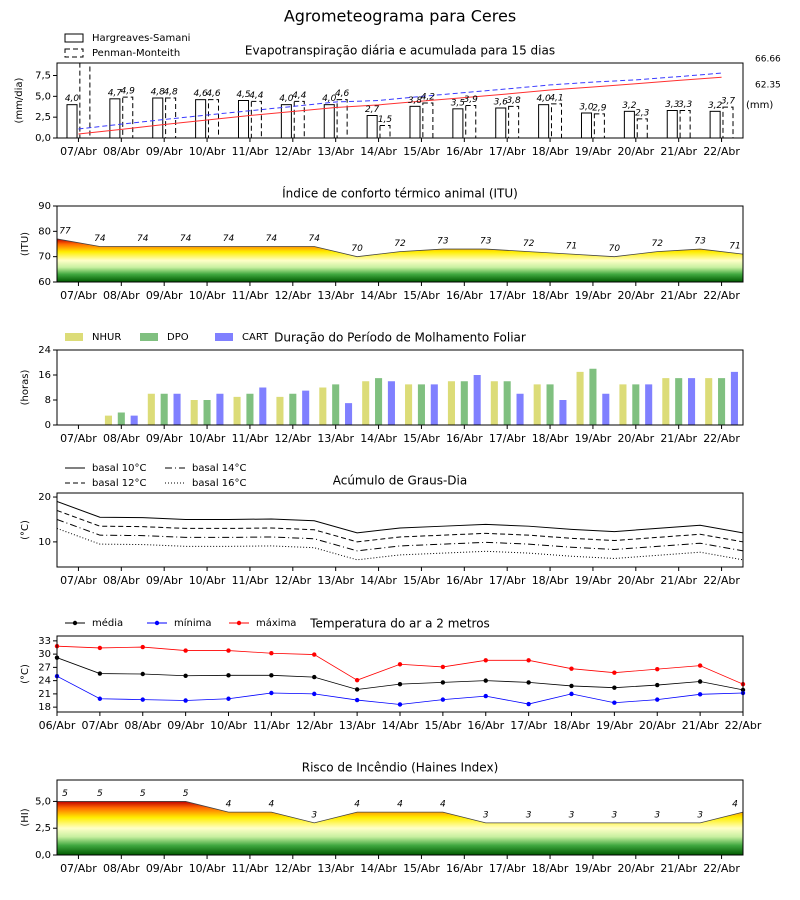 The image size is (800, 900). Describe the element at coordinates (164, 295) in the screenshot. I see `x-tick-label: 09/Abr` at that location.